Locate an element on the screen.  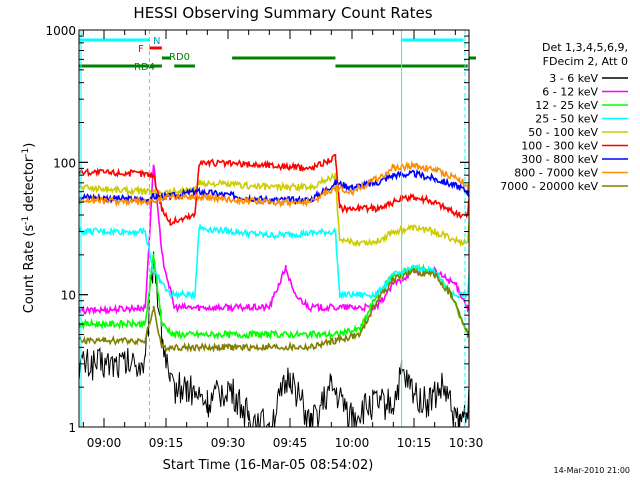
legend-entry-label: 800 - 7000 keV is located at coordinates (556, 173).